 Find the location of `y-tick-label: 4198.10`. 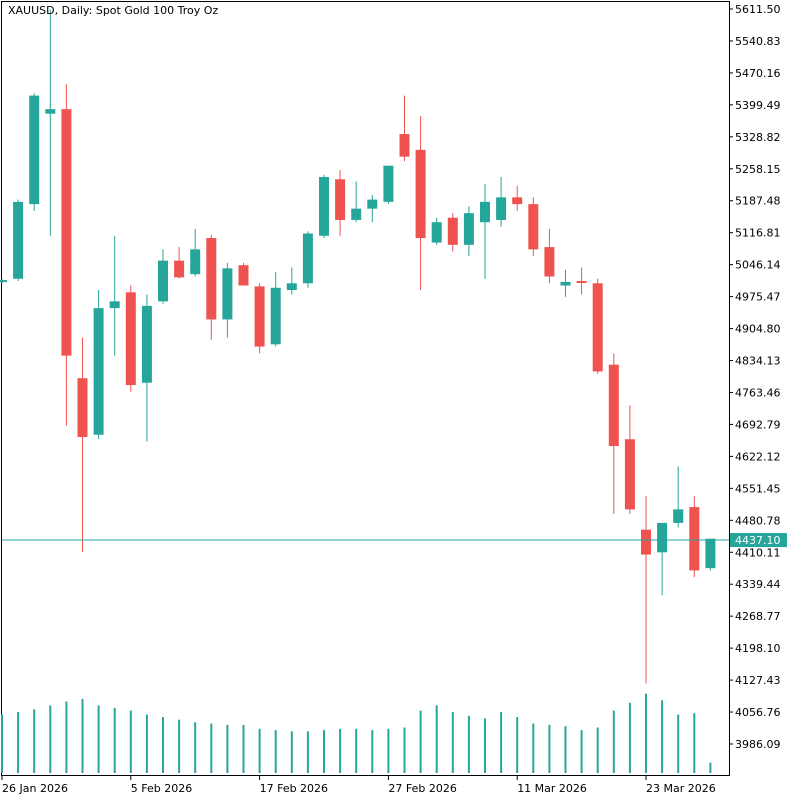

y-tick-label: 4198.10 is located at coordinates (758, 648).